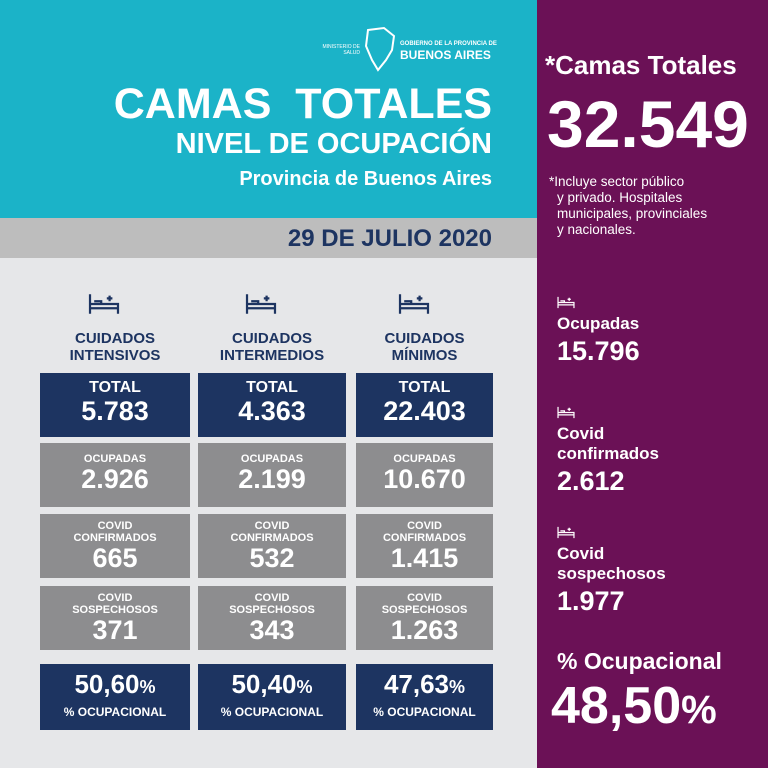 This screenshot has width=768, height=768. I want to click on text: INTENSIVOS, so click(115, 355).